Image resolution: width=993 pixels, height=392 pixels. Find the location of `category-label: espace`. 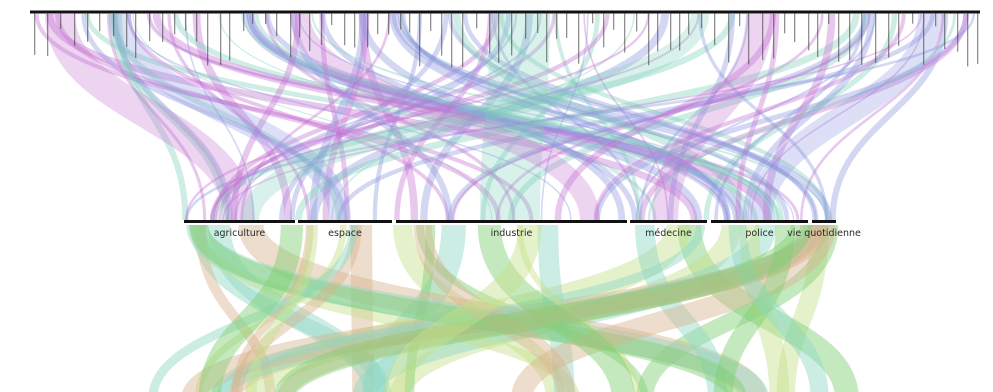

category-label: espace is located at coordinates (345, 233).